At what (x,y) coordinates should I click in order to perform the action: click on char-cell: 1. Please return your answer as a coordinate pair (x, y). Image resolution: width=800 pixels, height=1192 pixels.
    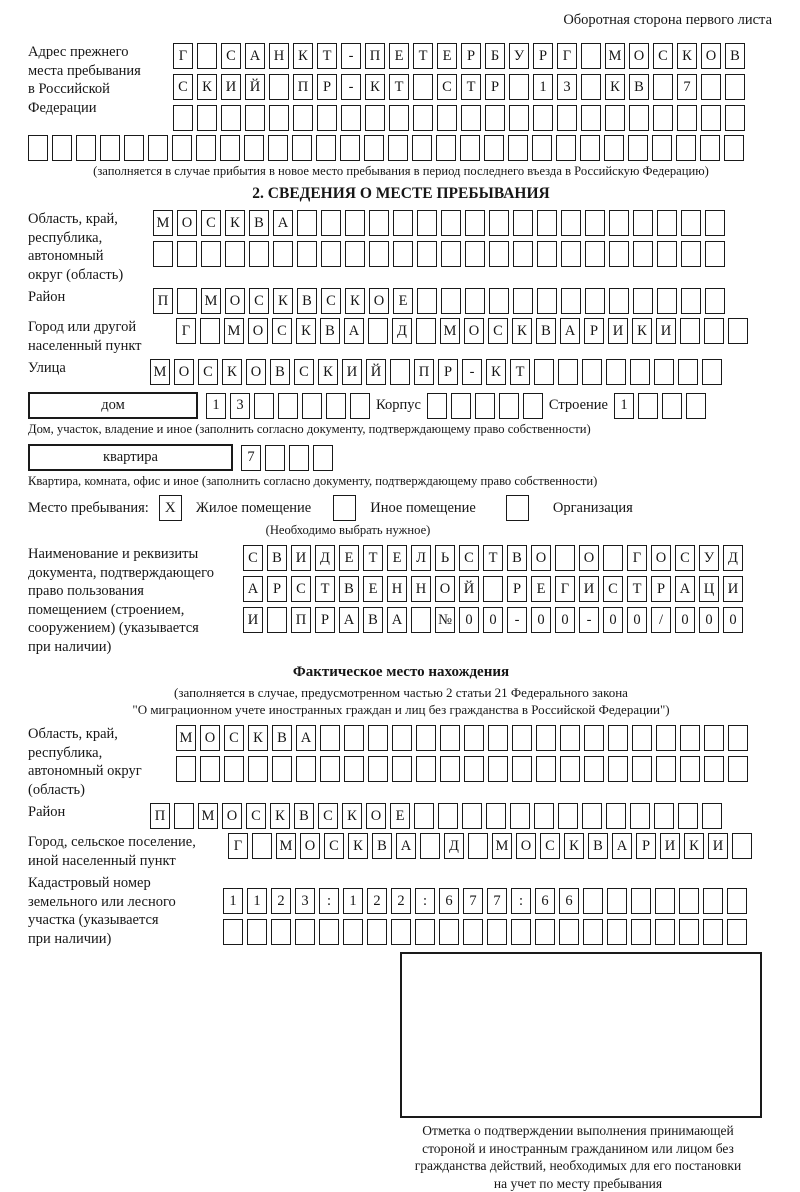
    Looking at the image, I should click on (543, 87).